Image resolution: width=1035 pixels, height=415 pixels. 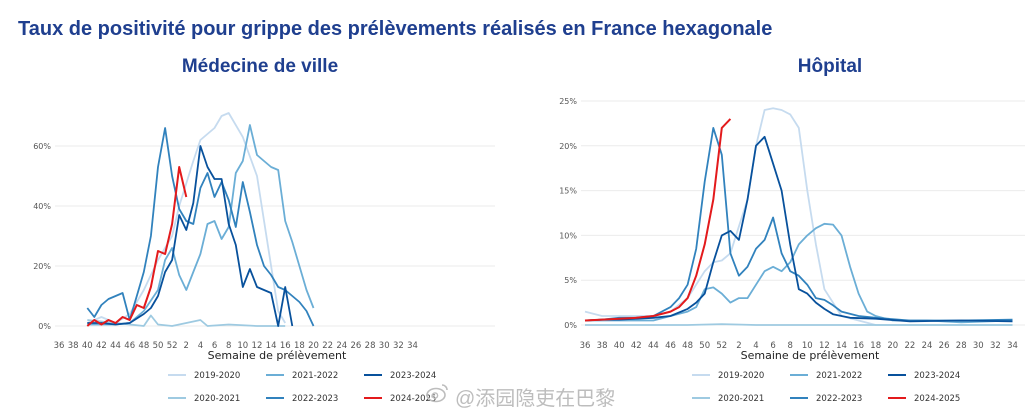 I want to click on series-line-2023-2024, so click(x=190, y=236).